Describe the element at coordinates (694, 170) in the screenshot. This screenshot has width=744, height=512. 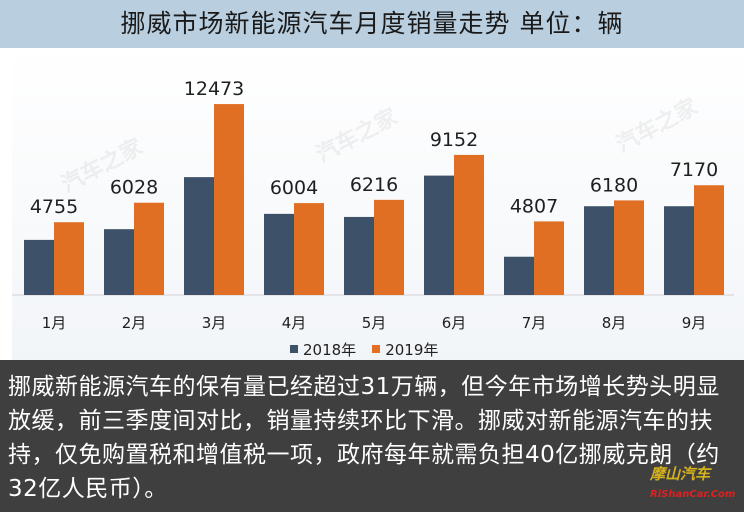
I see `data-label-9: 7170` at that location.